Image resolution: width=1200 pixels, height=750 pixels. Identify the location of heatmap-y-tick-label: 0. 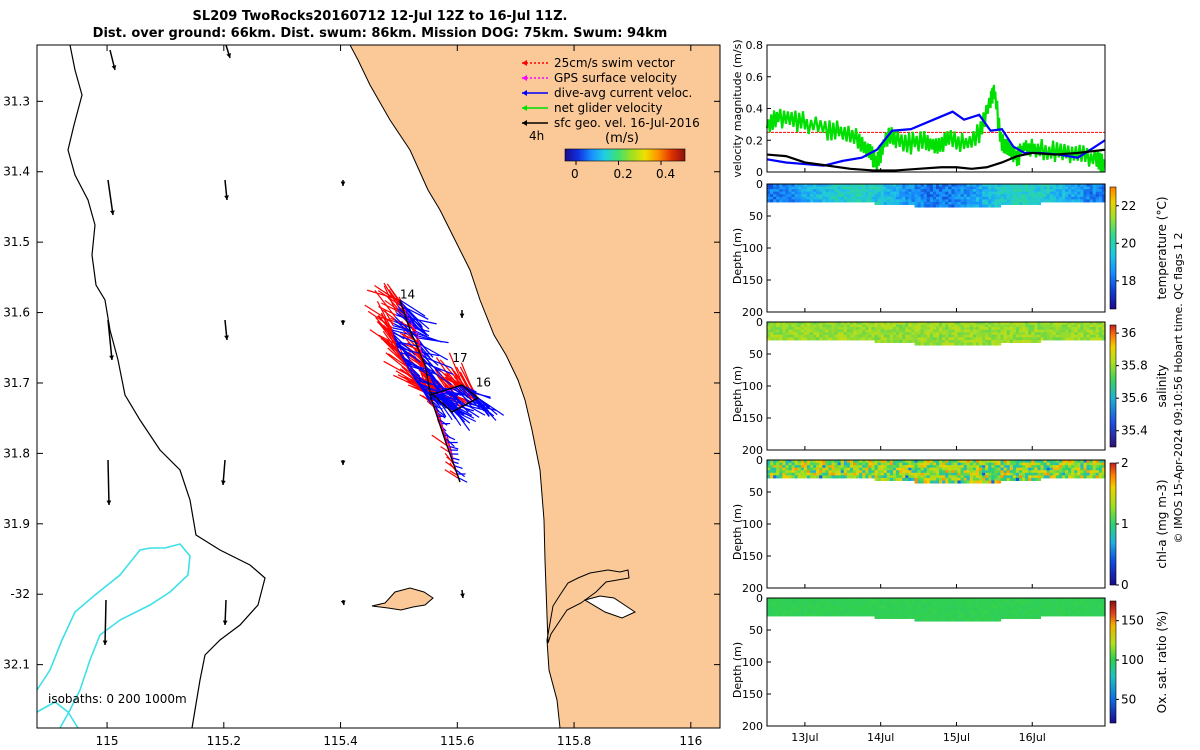
(759, 598).